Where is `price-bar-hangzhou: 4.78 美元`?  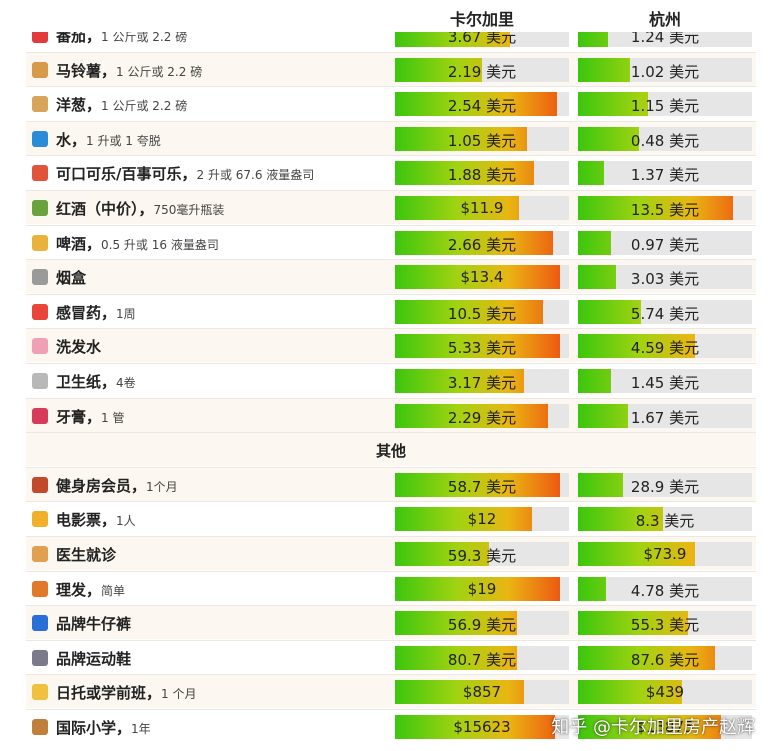 price-bar-hangzhou: 4.78 美元 is located at coordinates (665, 588).